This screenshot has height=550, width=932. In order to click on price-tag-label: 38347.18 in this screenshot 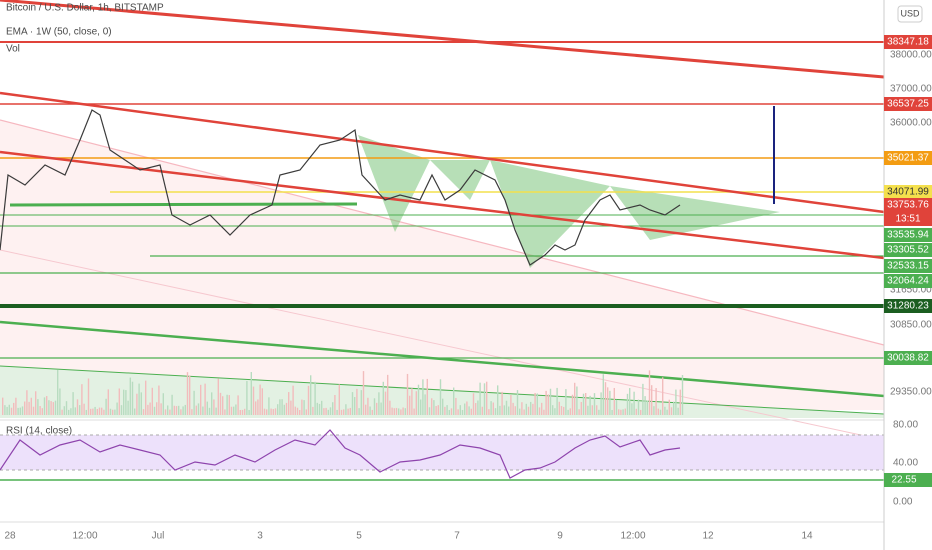, I will do `click(908, 42)`.